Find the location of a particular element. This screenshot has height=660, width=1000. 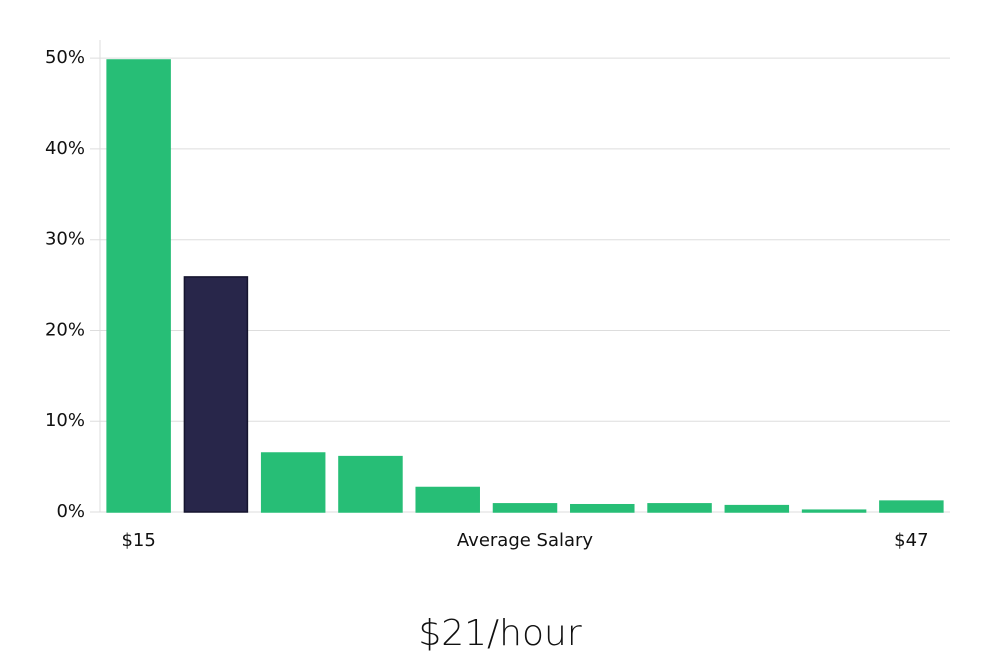

x-axis-label: Average Salary is located at coordinates (525, 540).